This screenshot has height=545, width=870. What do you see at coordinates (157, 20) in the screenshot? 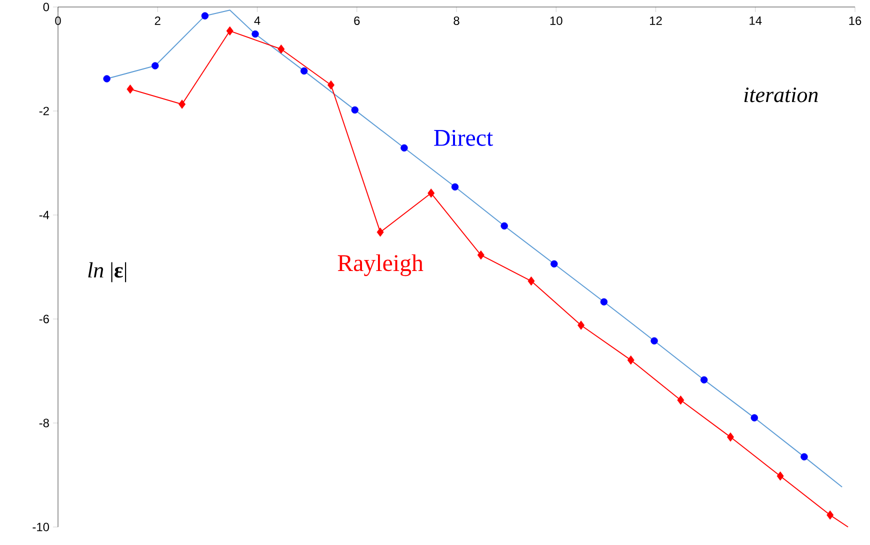
I see `x-tick-label: 2` at bounding box center [157, 20].